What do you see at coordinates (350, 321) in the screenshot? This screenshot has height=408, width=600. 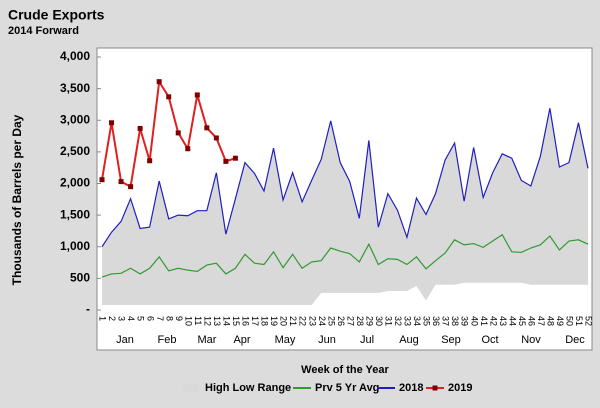 I see `x-tick-label: 27` at bounding box center [350, 321].